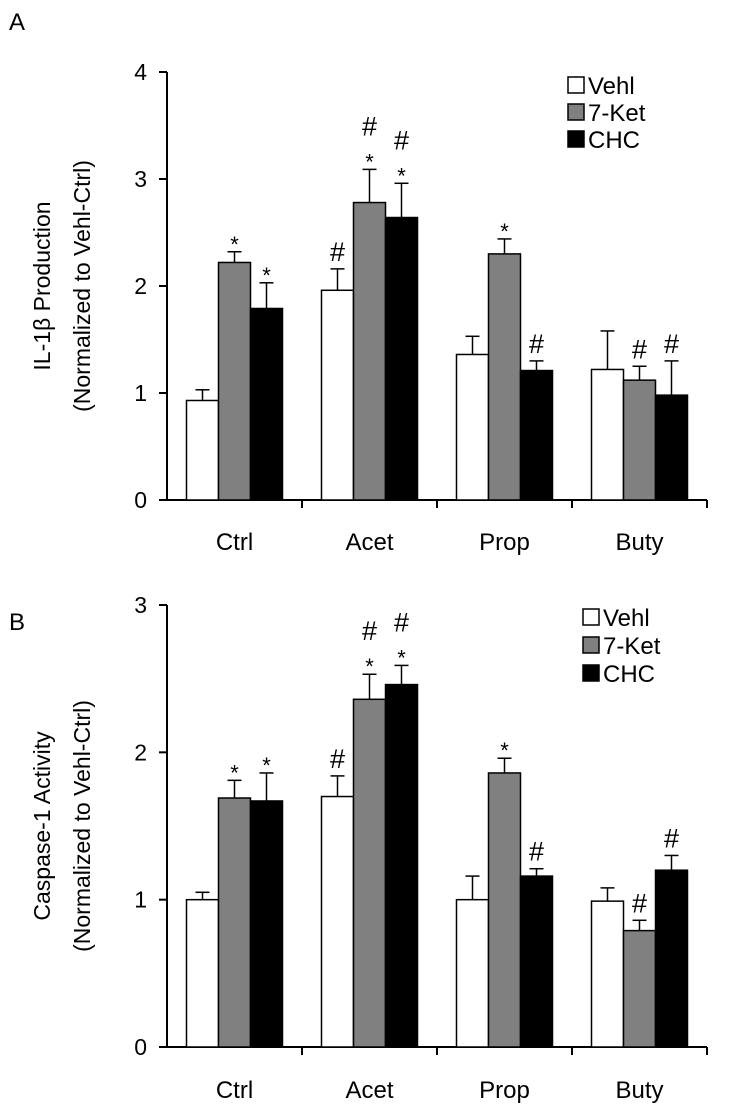 This screenshot has width=750, height=1111. I want to click on y-axis-title: Caspase-1 Activity, so click(42, 826).